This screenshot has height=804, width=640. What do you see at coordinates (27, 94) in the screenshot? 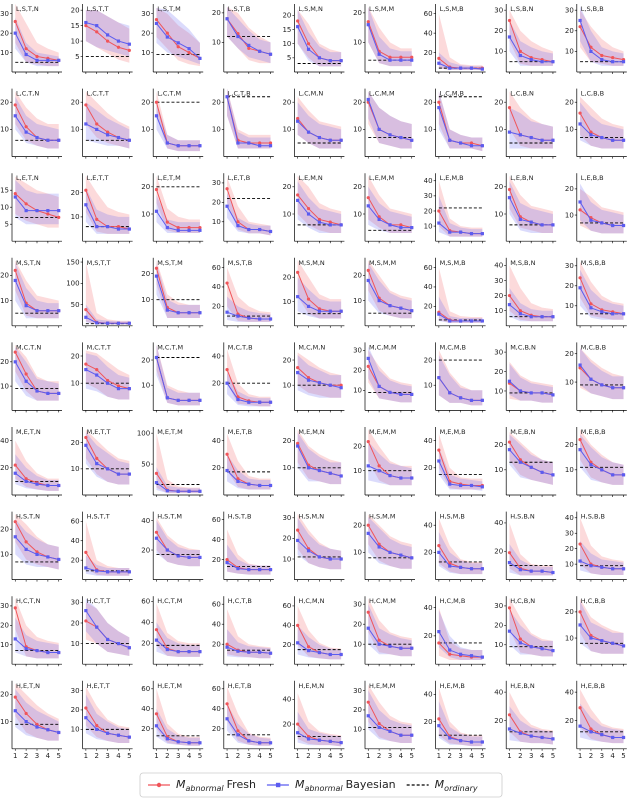
I see `panel-title: L,C,T,N` at bounding box center [27, 94].